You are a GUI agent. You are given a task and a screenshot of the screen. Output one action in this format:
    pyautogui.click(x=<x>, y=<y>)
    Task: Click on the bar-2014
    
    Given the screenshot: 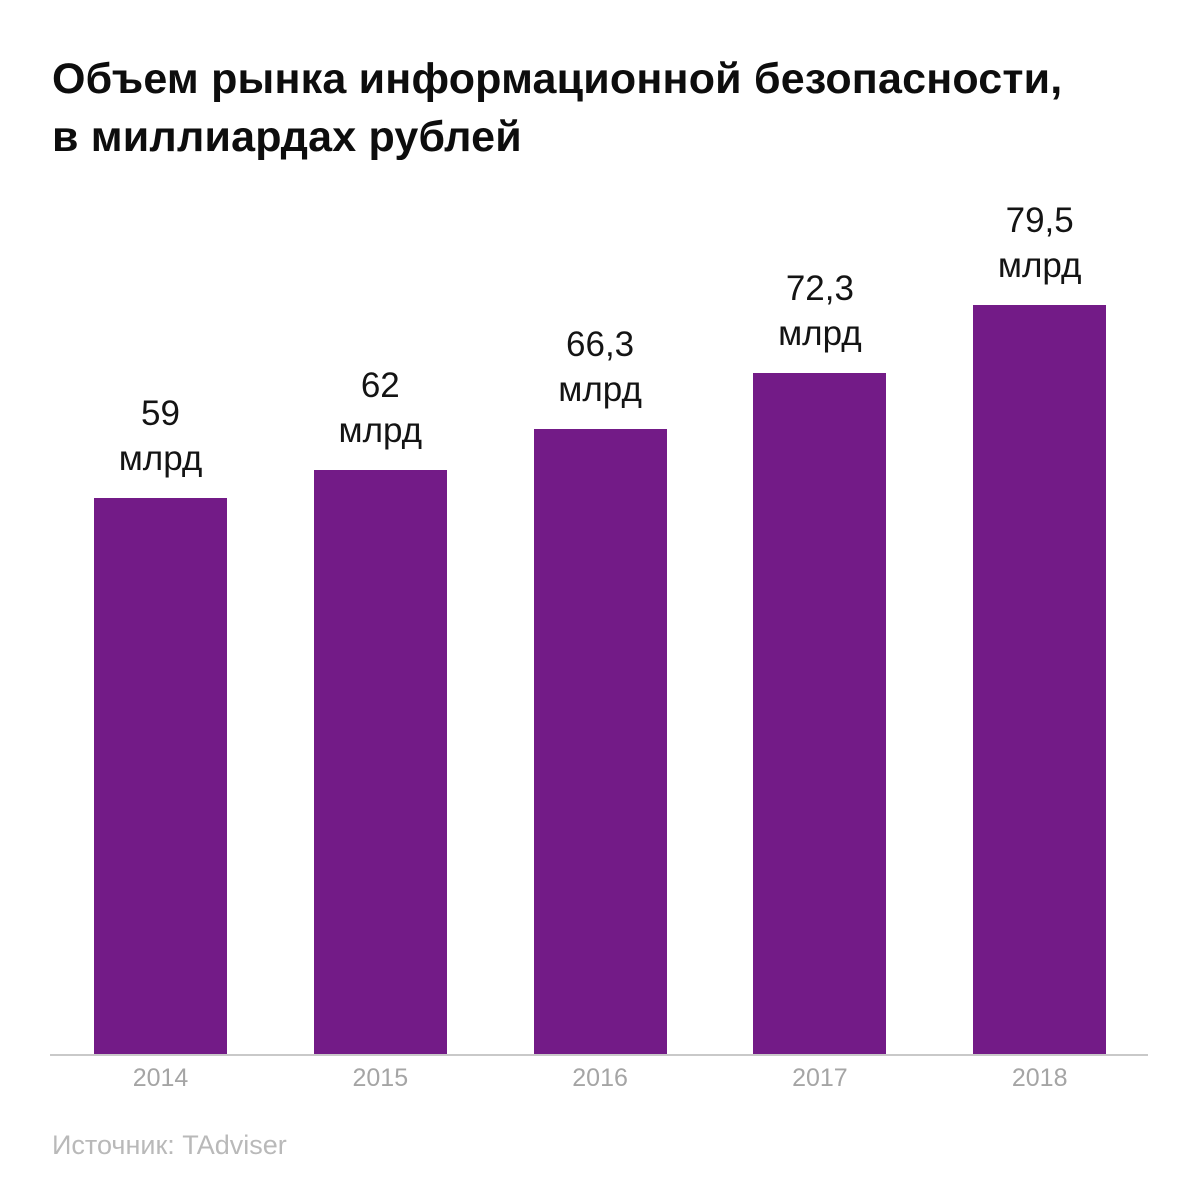 What is the action you would take?
    pyautogui.click(x=160, y=776)
    